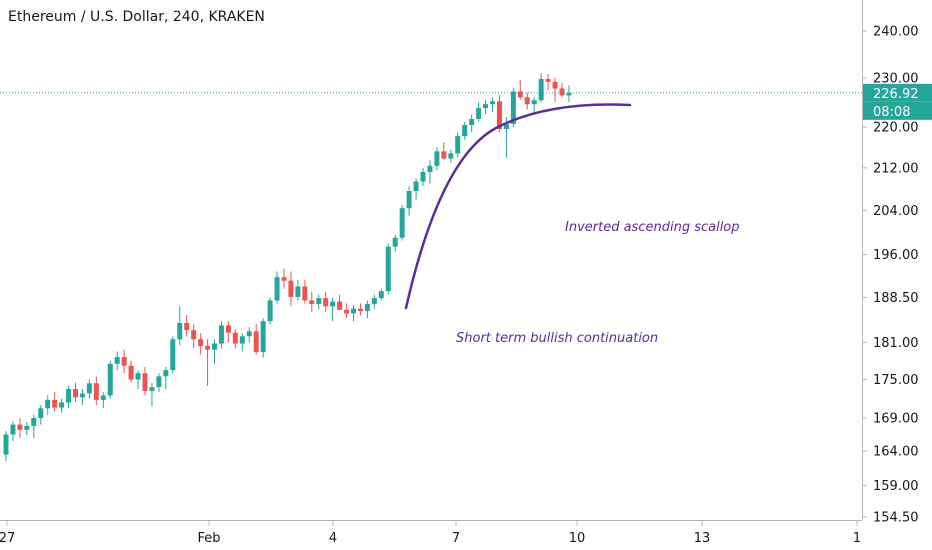 This screenshot has height=550, width=932. What do you see at coordinates (518, 206) in the screenshot?
I see `scallop-curve` at bounding box center [518, 206].